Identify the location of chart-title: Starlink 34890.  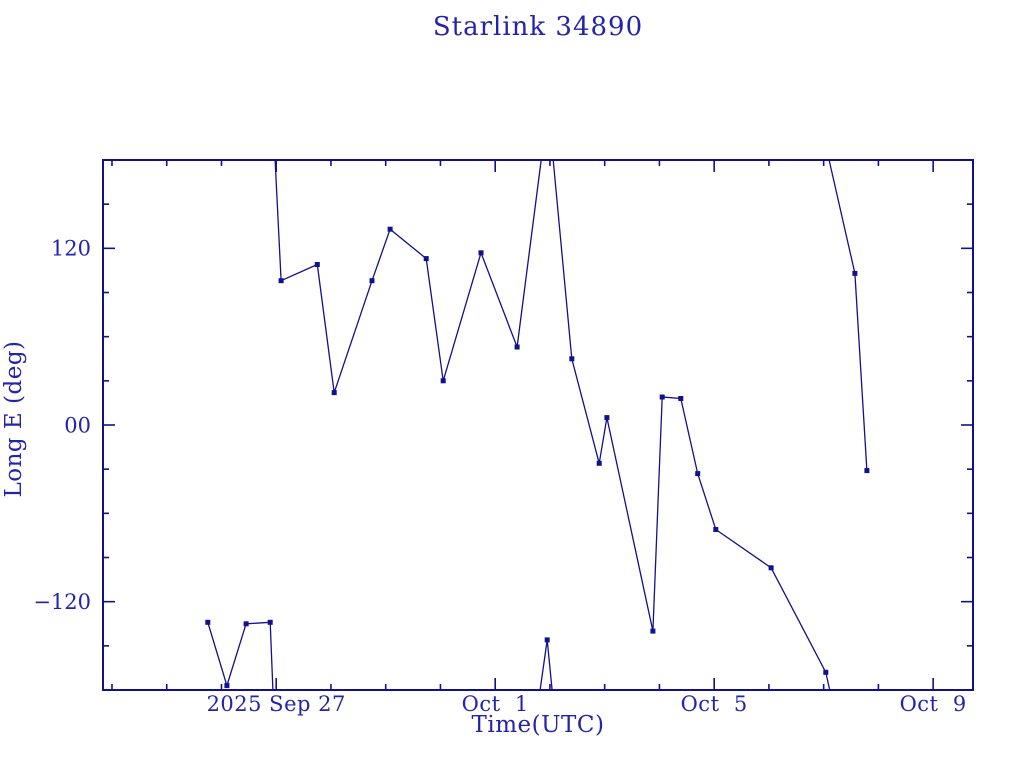
(538, 27).